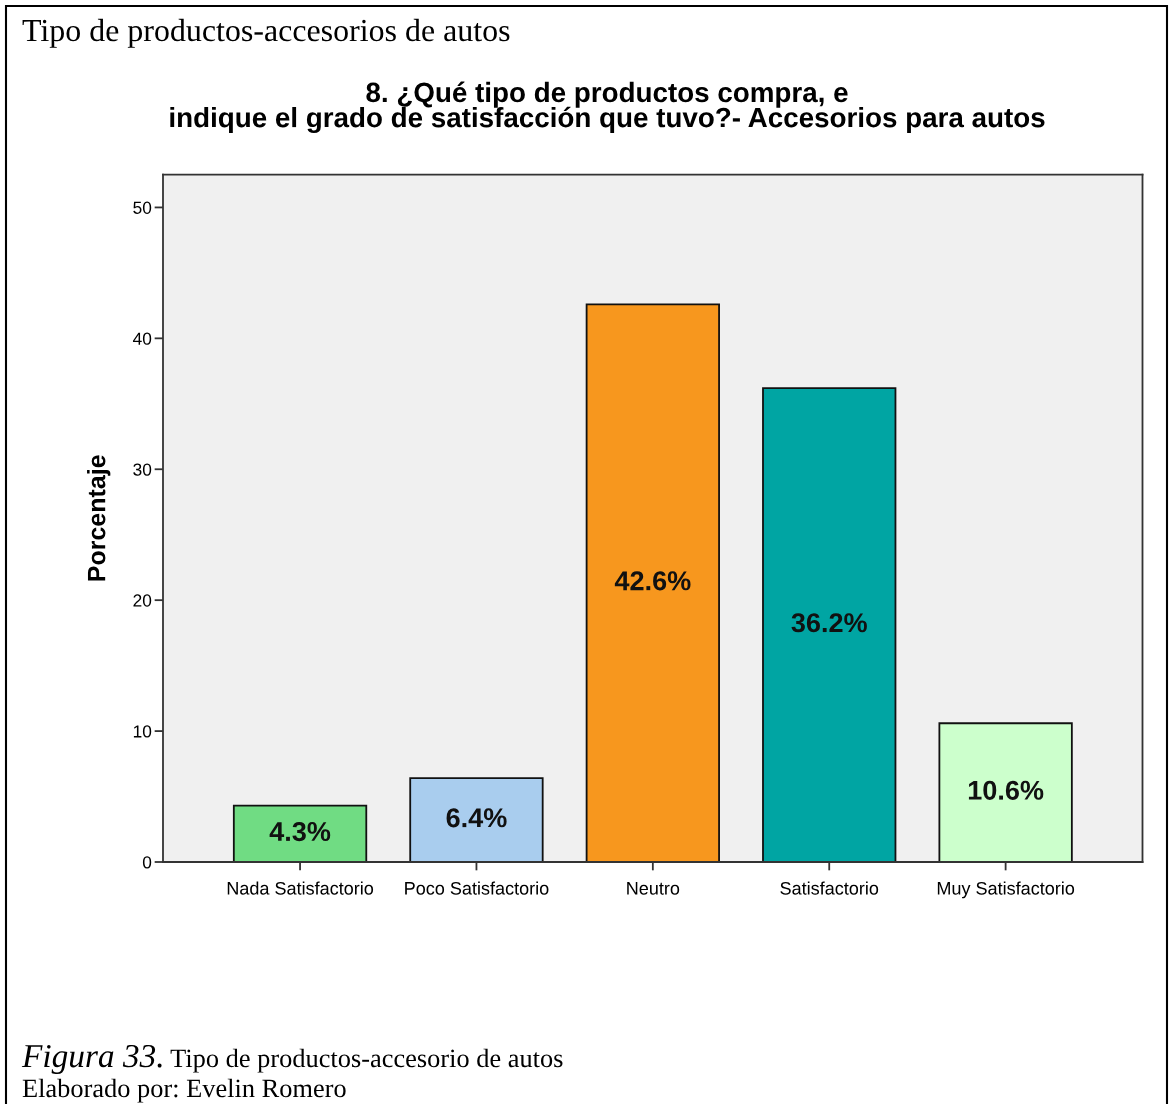  What do you see at coordinates (607, 107) in the screenshot?
I see `chart-title: 8. ¿Qué tipo de productos compra, e indique el grado de satisfacción que tuvo?- Accesorios para autos` at bounding box center [607, 107].